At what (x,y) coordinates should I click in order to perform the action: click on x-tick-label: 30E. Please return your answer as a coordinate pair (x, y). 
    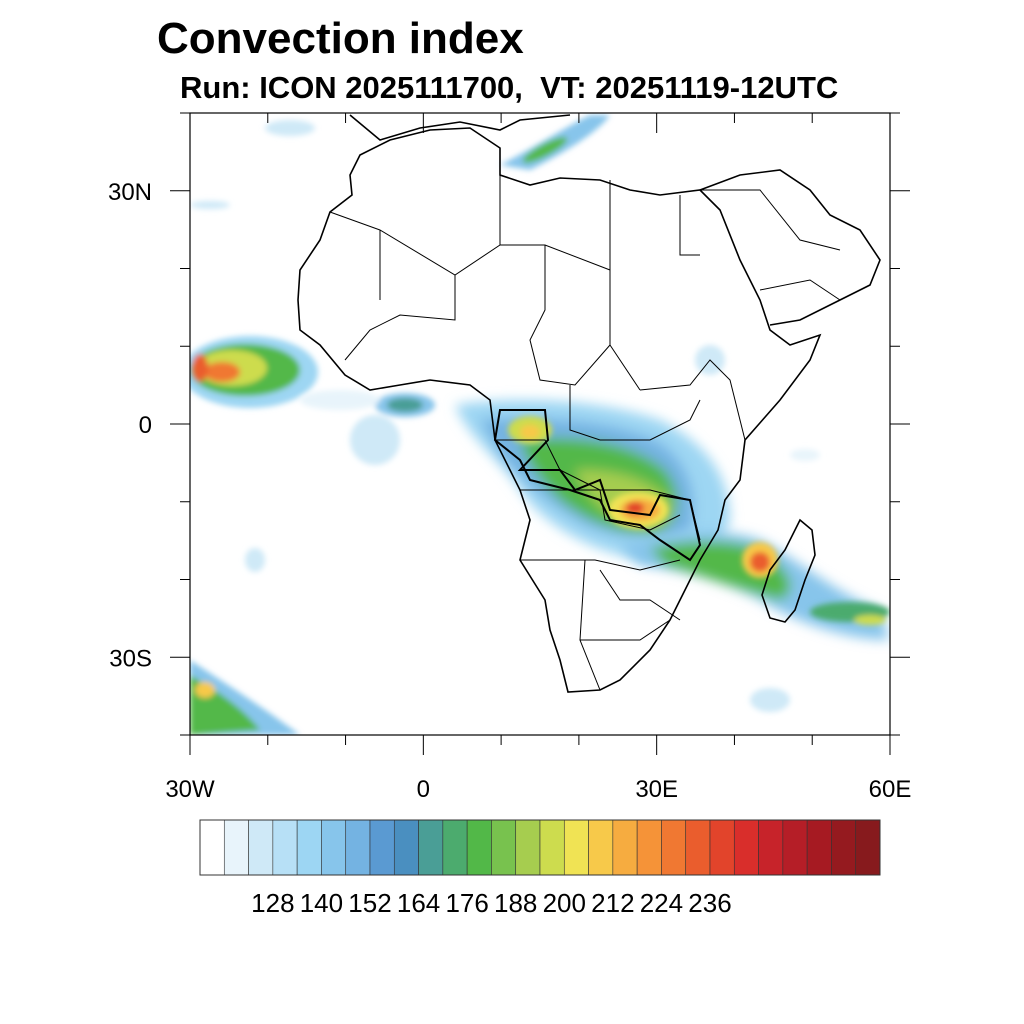
    Looking at the image, I should click on (656, 789).